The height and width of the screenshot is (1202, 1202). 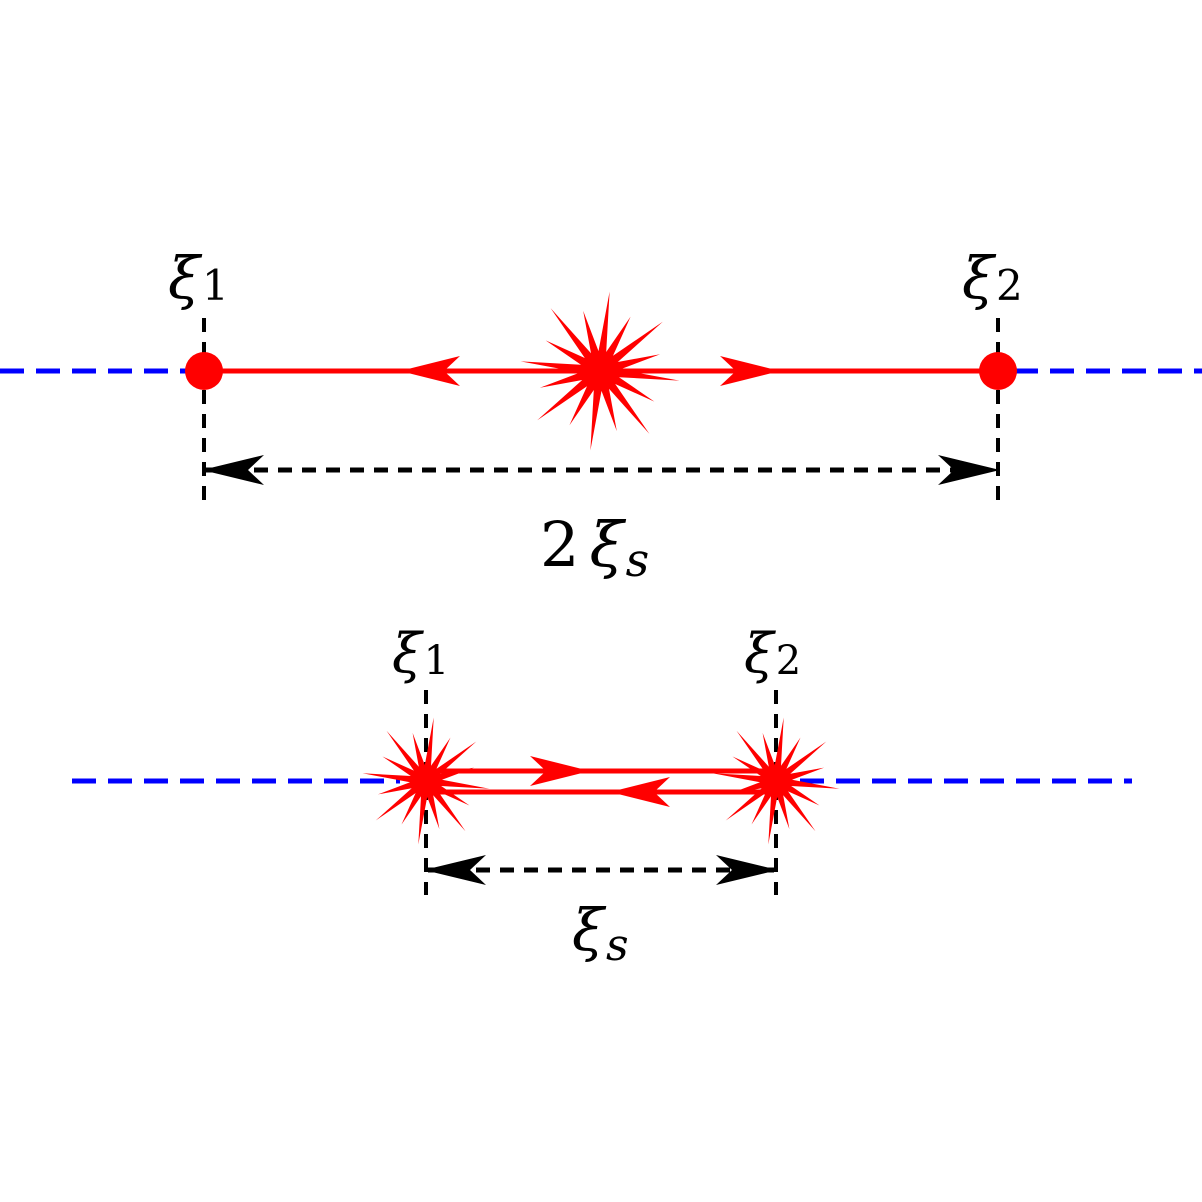 What do you see at coordinates (204, 371) in the screenshot?
I see `top-endpoint-xi1` at bounding box center [204, 371].